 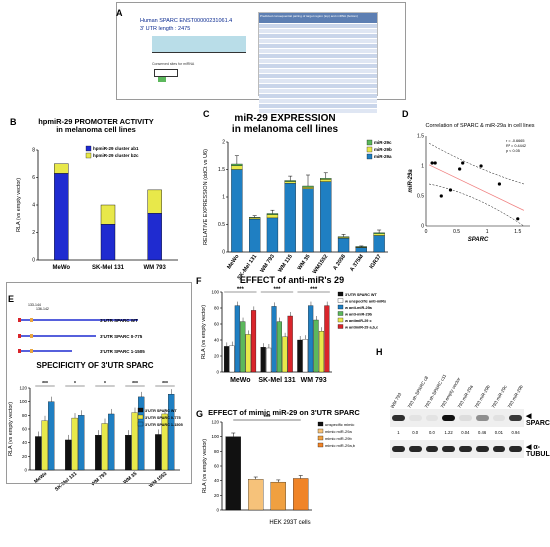 I want to click on panel-f-letter: F, so click(x=199, y=281).